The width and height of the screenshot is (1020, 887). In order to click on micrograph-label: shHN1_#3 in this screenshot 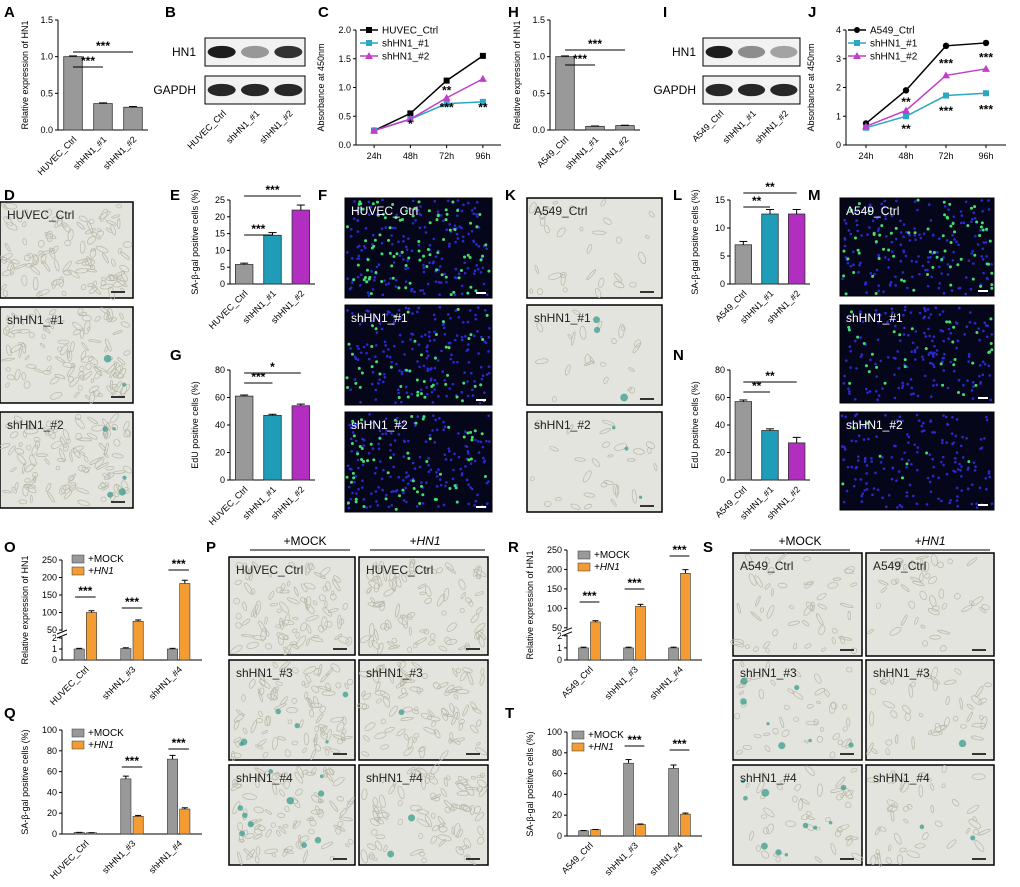, I will do `click(768, 673)`.